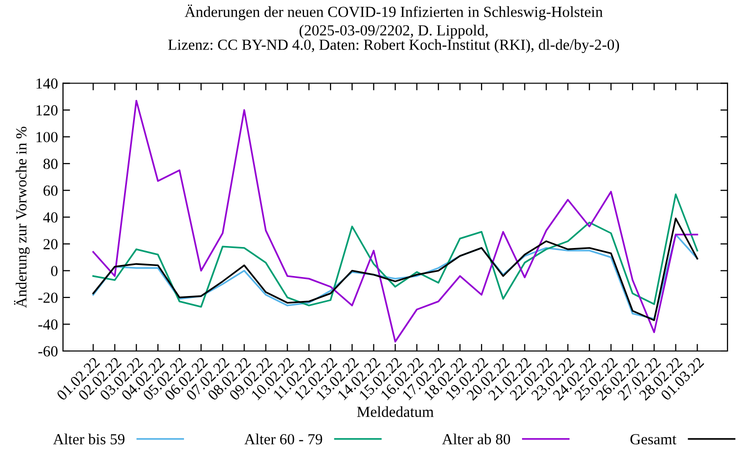  What do you see at coordinates (394, 39) in the screenshot?
I see `chart-subtitle: (2025-03-09/2202, D. Lippold, Lizenz: CC BY-ND 4.0, Daten: Robert Koch-Institut (RKI), dl-de/by-2-0)` at bounding box center [394, 39].